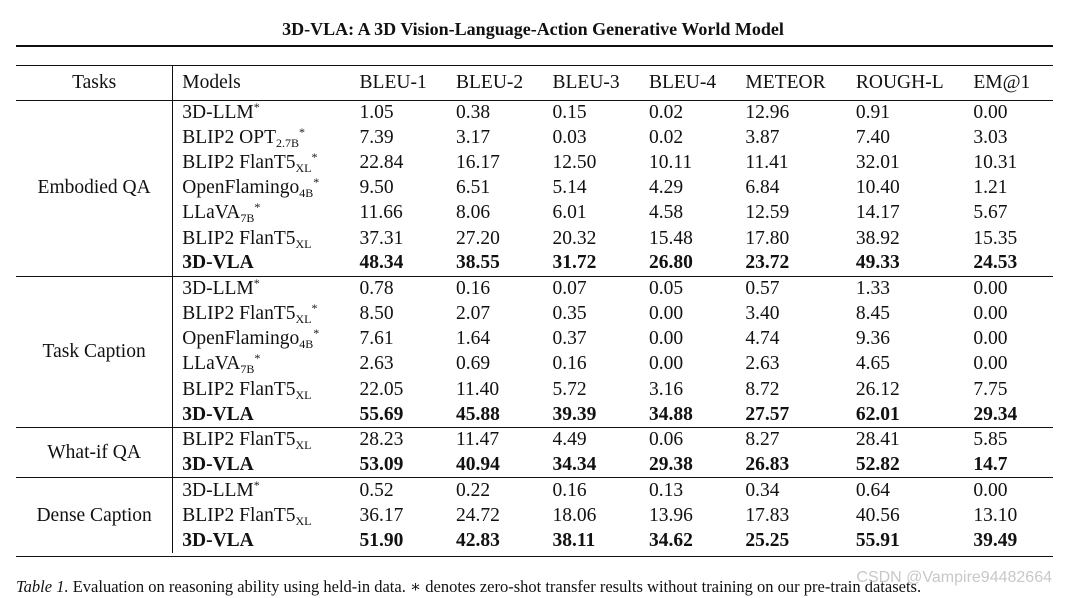 The width and height of the screenshot is (1066, 598). What do you see at coordinates (211, 213) in the screenshot?
I see `model-name: LLaVA` at bounding box center [211, 213].